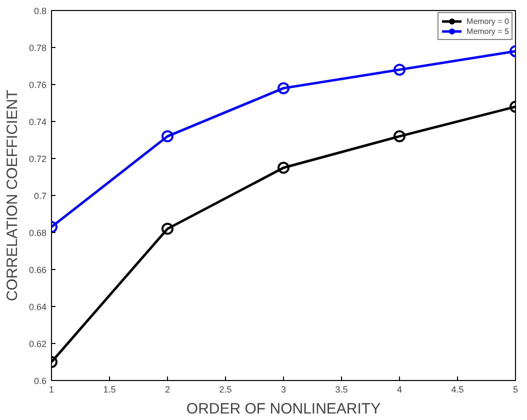 Image resolution: width=527 pixels, height=420 pixels. I want to click on y-tick-label: 0.68, so click(37, 233).